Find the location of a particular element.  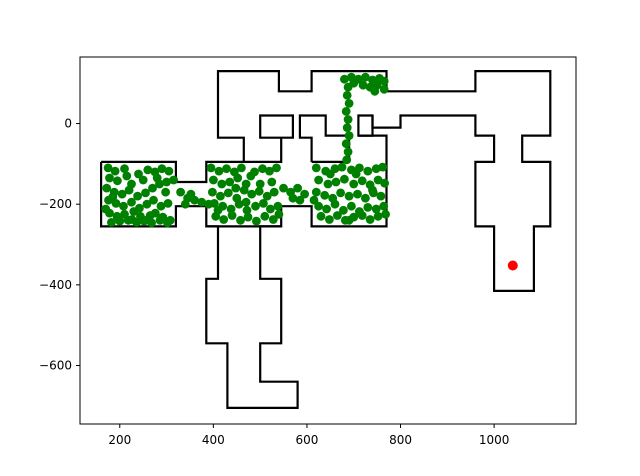

x-tick-label: 1000 is located at coordinates (494, 440).